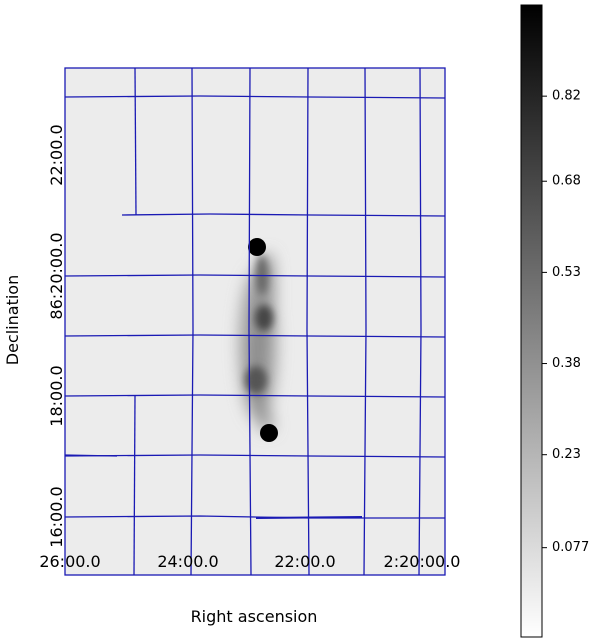 The height and width of the screenshot is (639, 600). What do you see at coordinates (56, 516) in the screenshot?
I see `y-tick-label: 16:00.0` at bounding box center [56, 516].